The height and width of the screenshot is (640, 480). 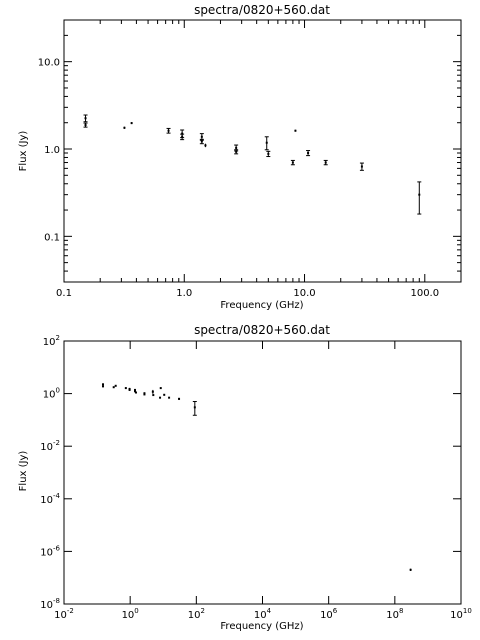 I want to click on bottom-chart-x-tick-label: 10⁻², so click(x=64, y=614).